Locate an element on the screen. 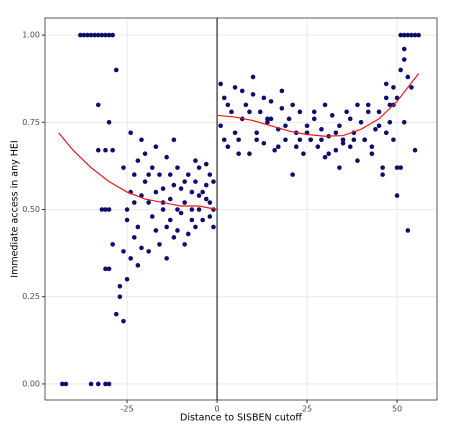 This screenshot has width=455, height=433. x-tick-label: 25 is located at coordinates (307, 409).